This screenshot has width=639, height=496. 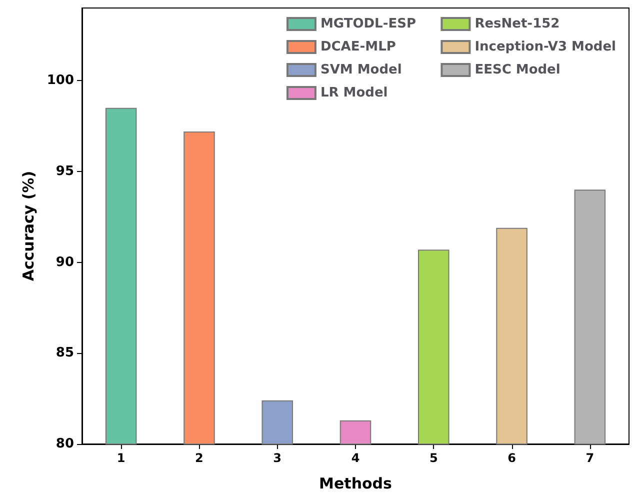 I want to click on x-axis-title: Methods, so click(x=355, y=483).